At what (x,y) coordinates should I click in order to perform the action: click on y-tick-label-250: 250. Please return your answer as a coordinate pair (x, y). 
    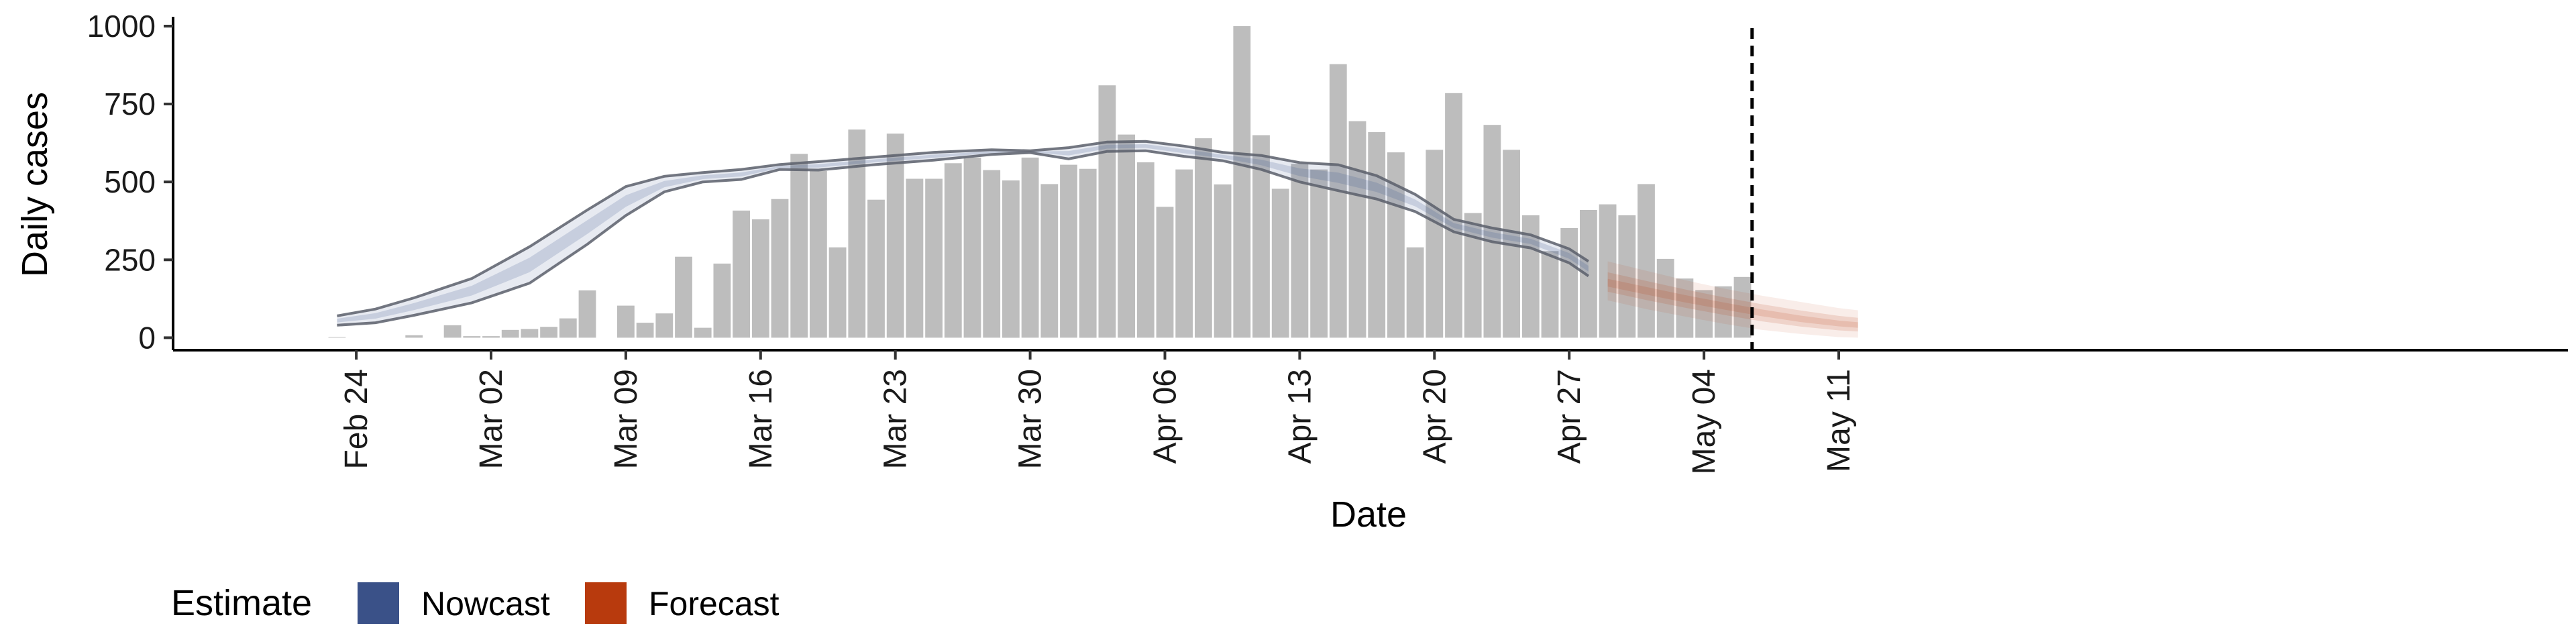
    Looking at the image, I should click on (130, 259).